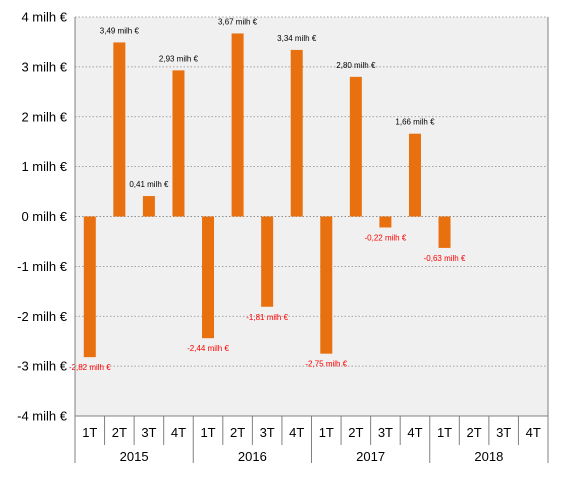  Describe the element at coordinates (208, 348) in the screenshot. I see `data-label: -2,44 milh €` at that location.